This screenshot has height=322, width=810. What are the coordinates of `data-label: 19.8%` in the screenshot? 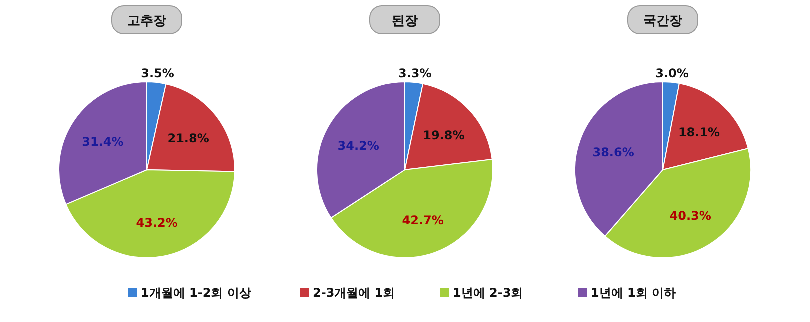 It's located at (444, 135).